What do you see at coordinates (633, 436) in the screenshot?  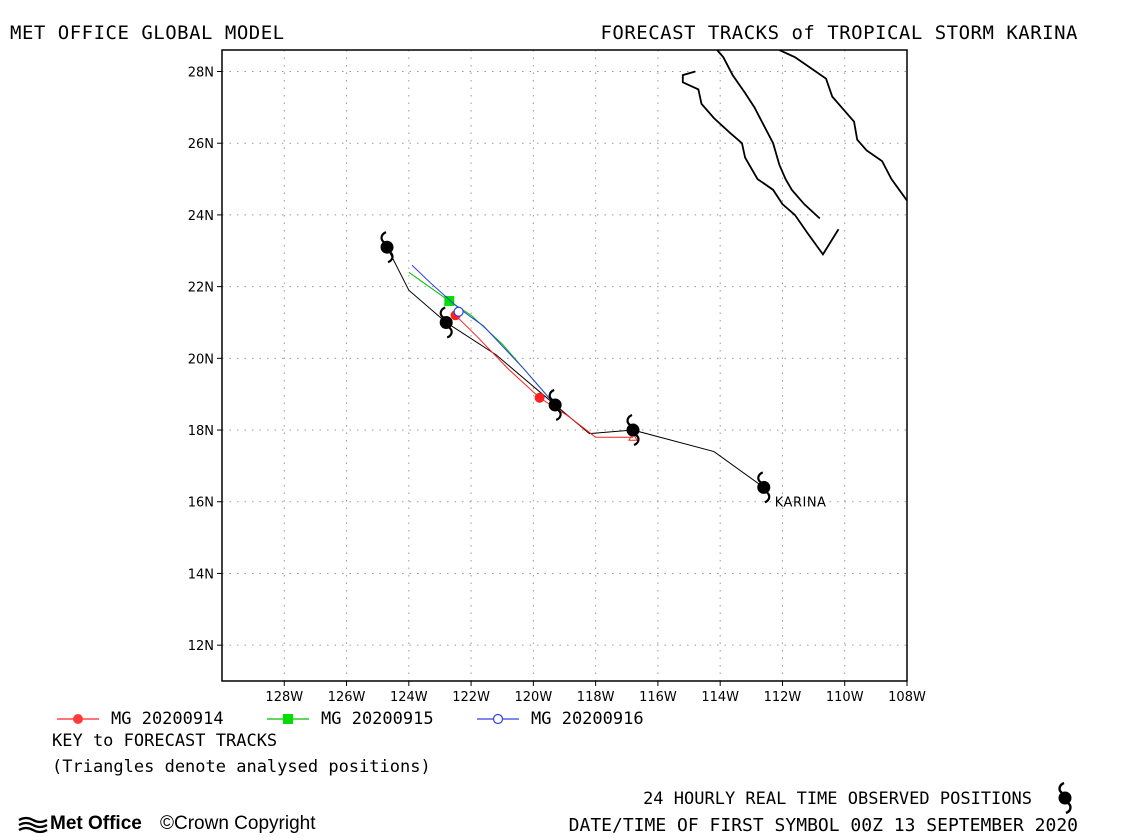 I see `analysed-position-triangle` at bounding box center [633, 436].